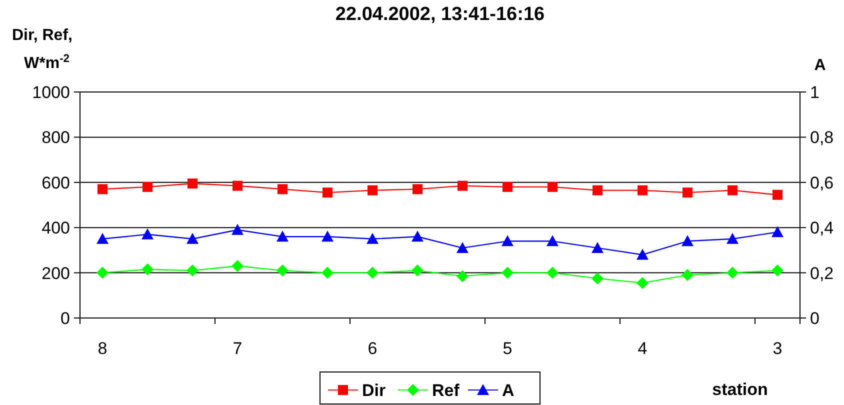 This screenshot has width=844, height=405. What do you see at coordinates (777, 348) in the screenshot?
I see `x-tick-label: 3` at bounding box center [777, 348].